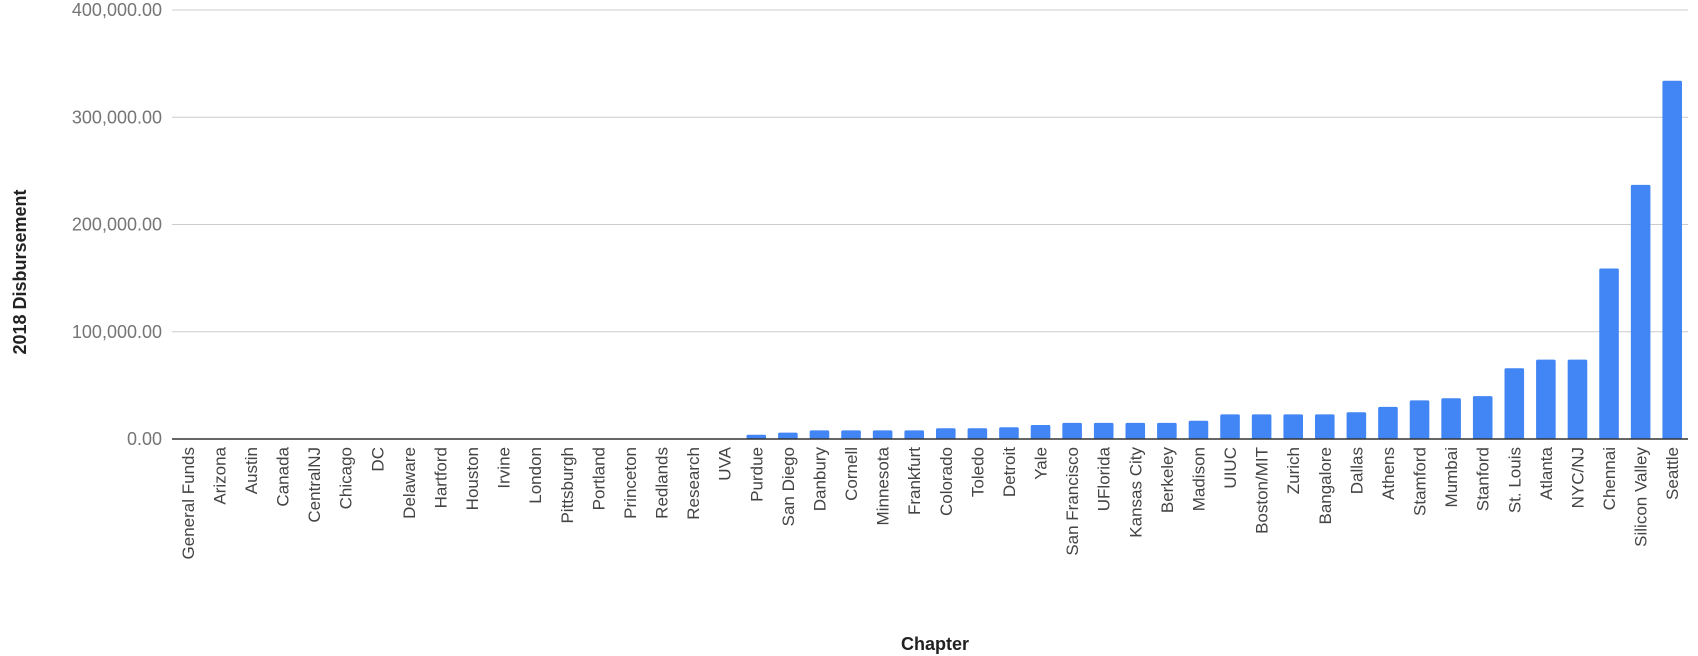 The image size is (1698, 656). Describe the element at coordinates (693, 483) in the screenshot. I see `x-tick-label: Research` at that location.